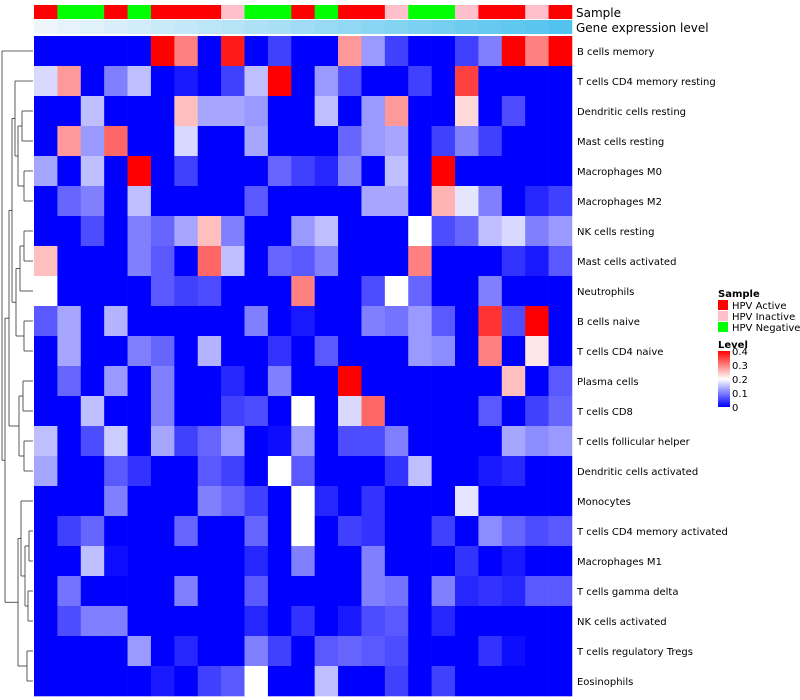 The image size is (800, 700). Describe the element at coordinates (604, 502) in the screenshot. I see `row-label: Monocytes` at that location.